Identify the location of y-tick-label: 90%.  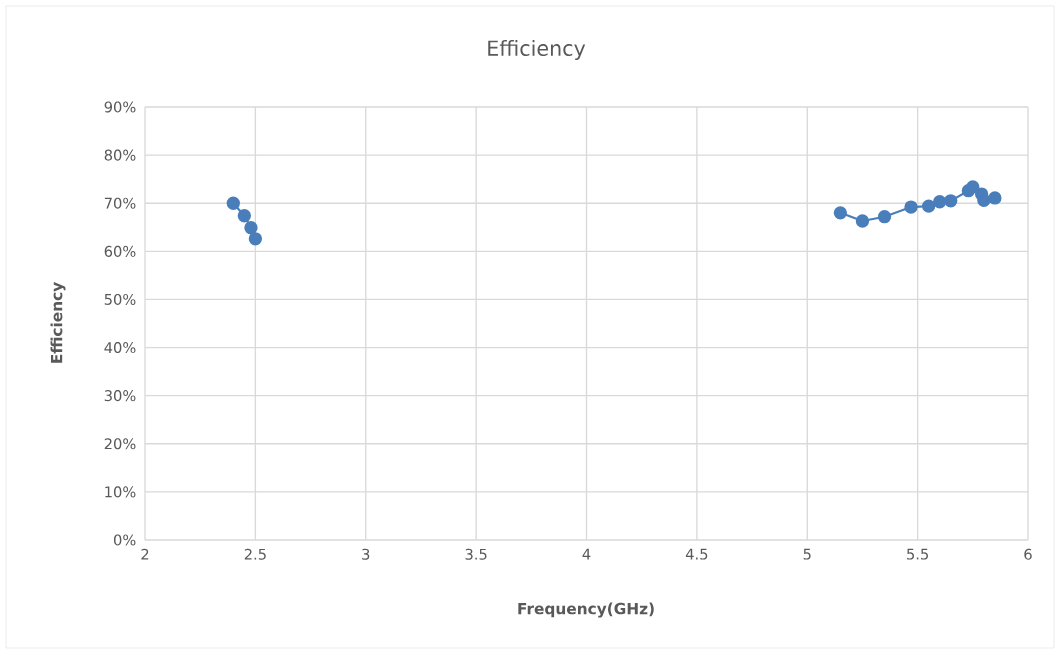
(120, 107).